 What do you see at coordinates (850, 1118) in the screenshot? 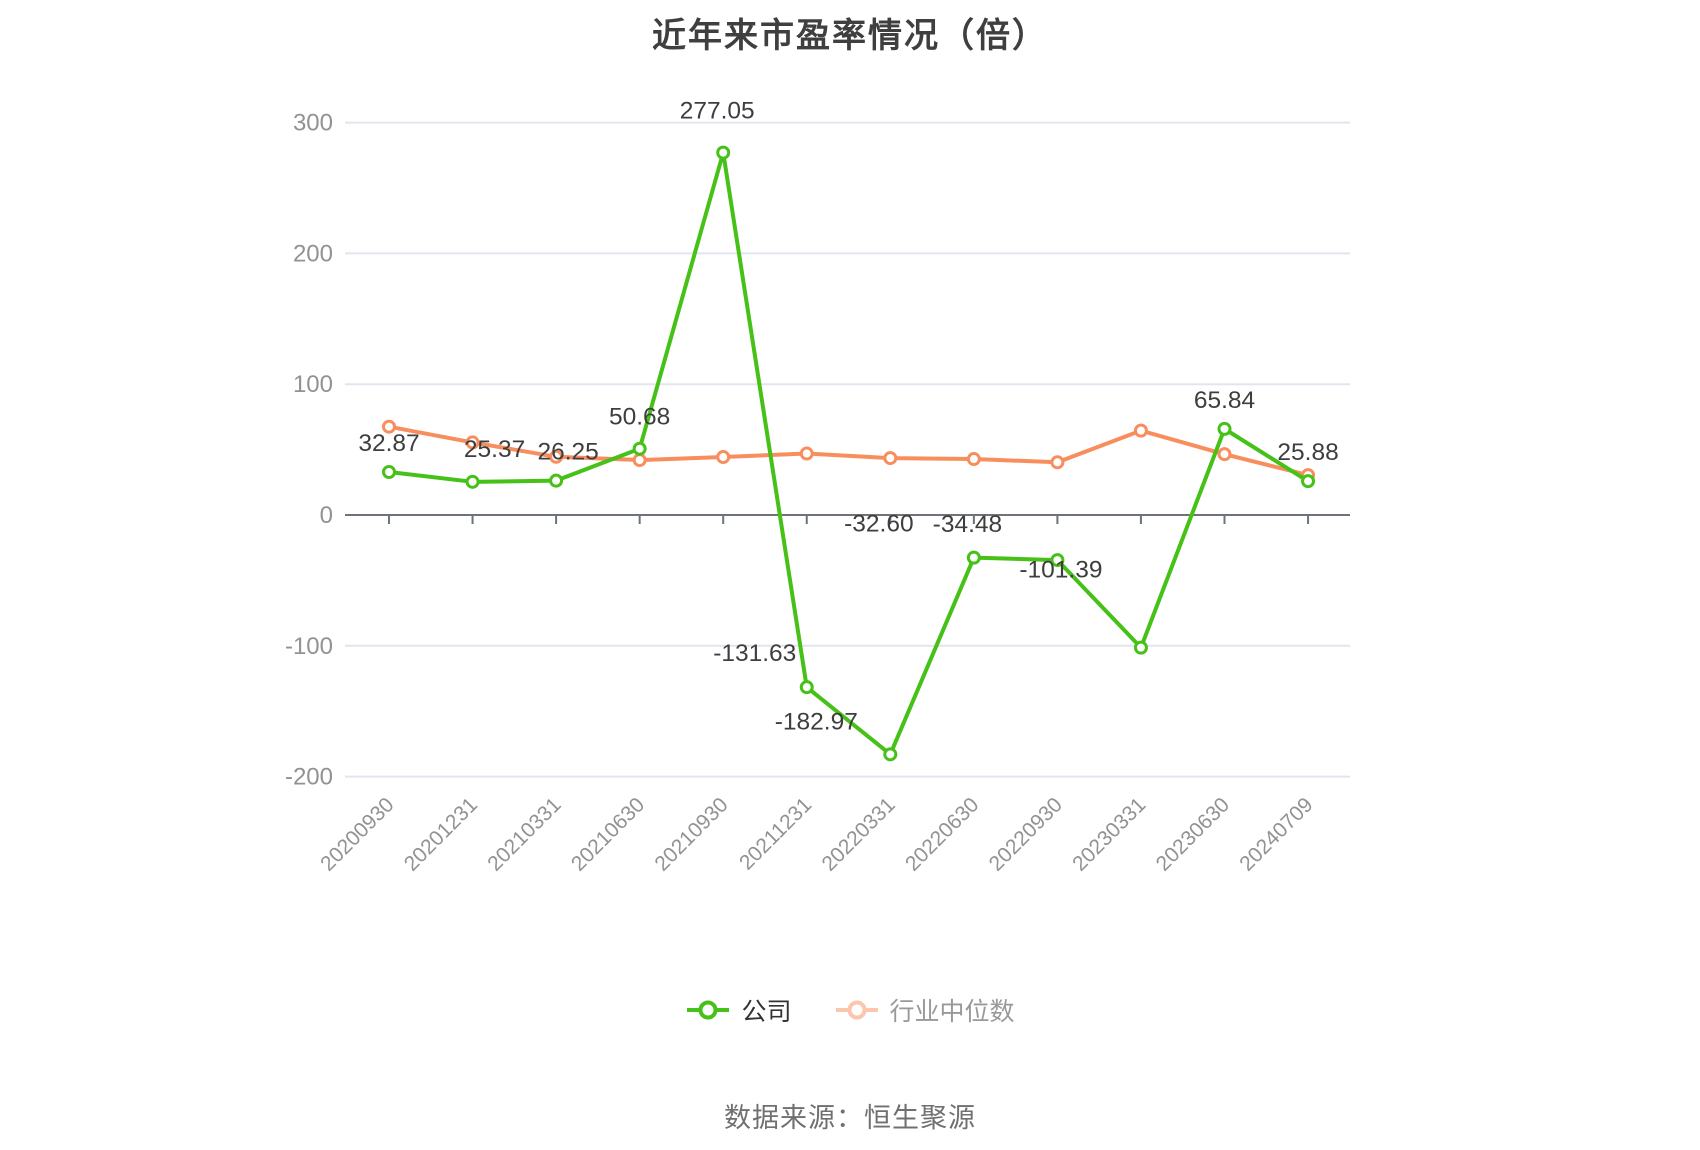
I see `data-source-note: 数据来源：恒生聚源` at bounding box center [850, 1118].